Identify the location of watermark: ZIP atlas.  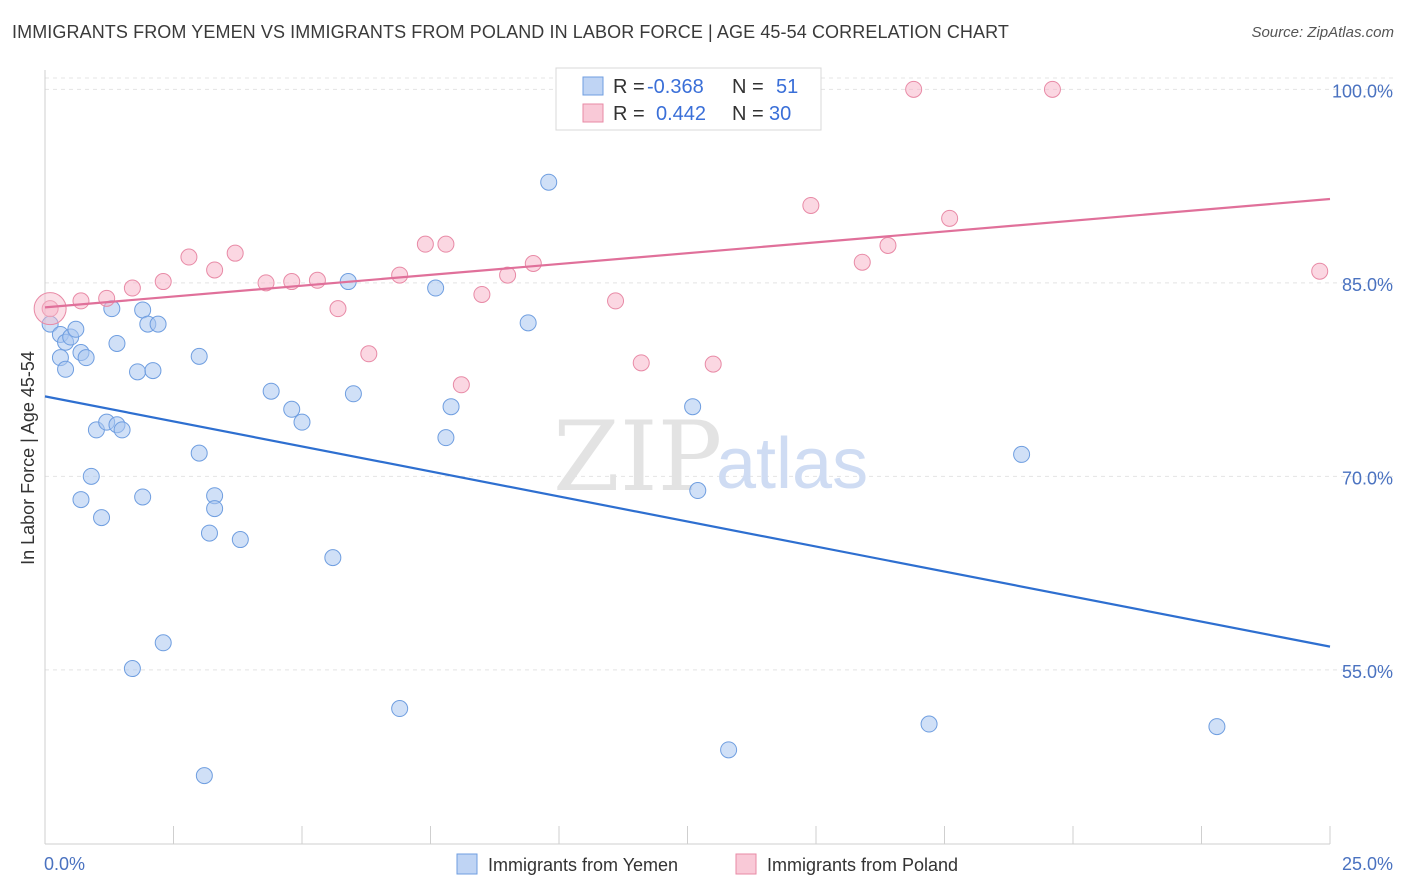
(710, 457).